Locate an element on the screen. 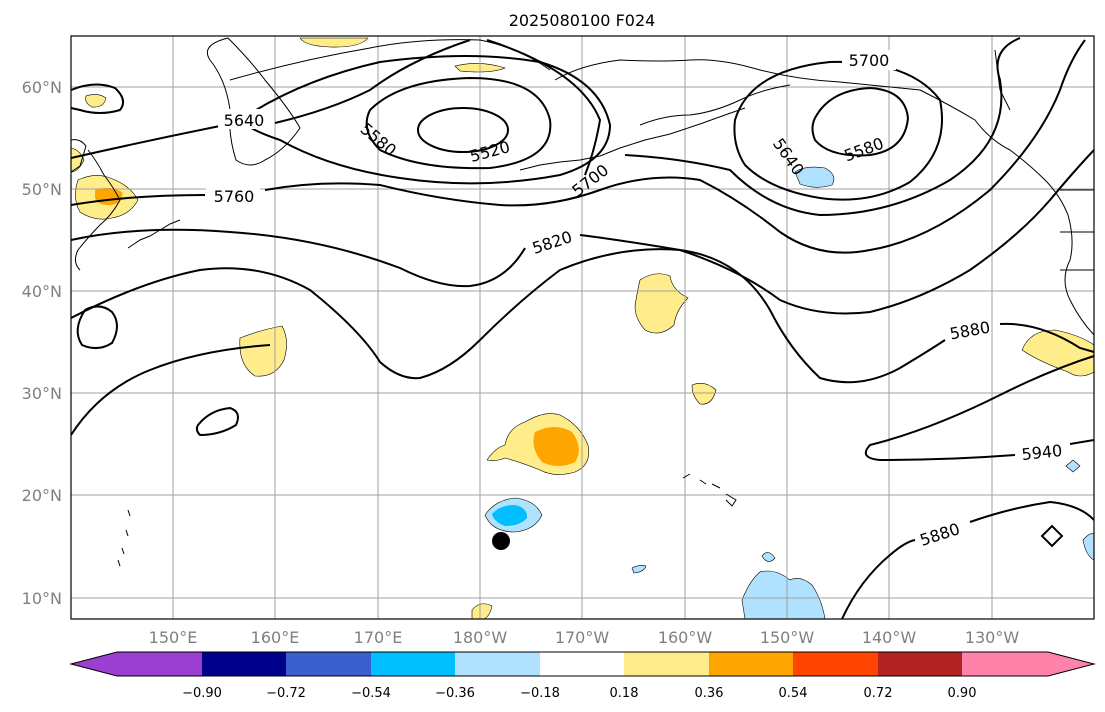 This screenshot has height=712, width=1105. latitude-labels: 60°N 50°N 40°N 30°N 20°N 10°N is located at coordinates (42, 343).